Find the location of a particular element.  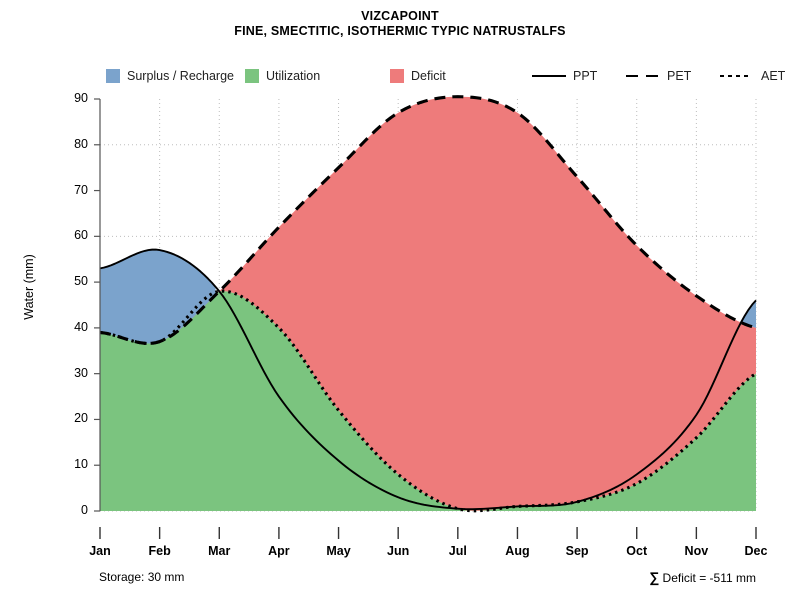

y-tick-label: 10 is located at coordinates (81, 464).